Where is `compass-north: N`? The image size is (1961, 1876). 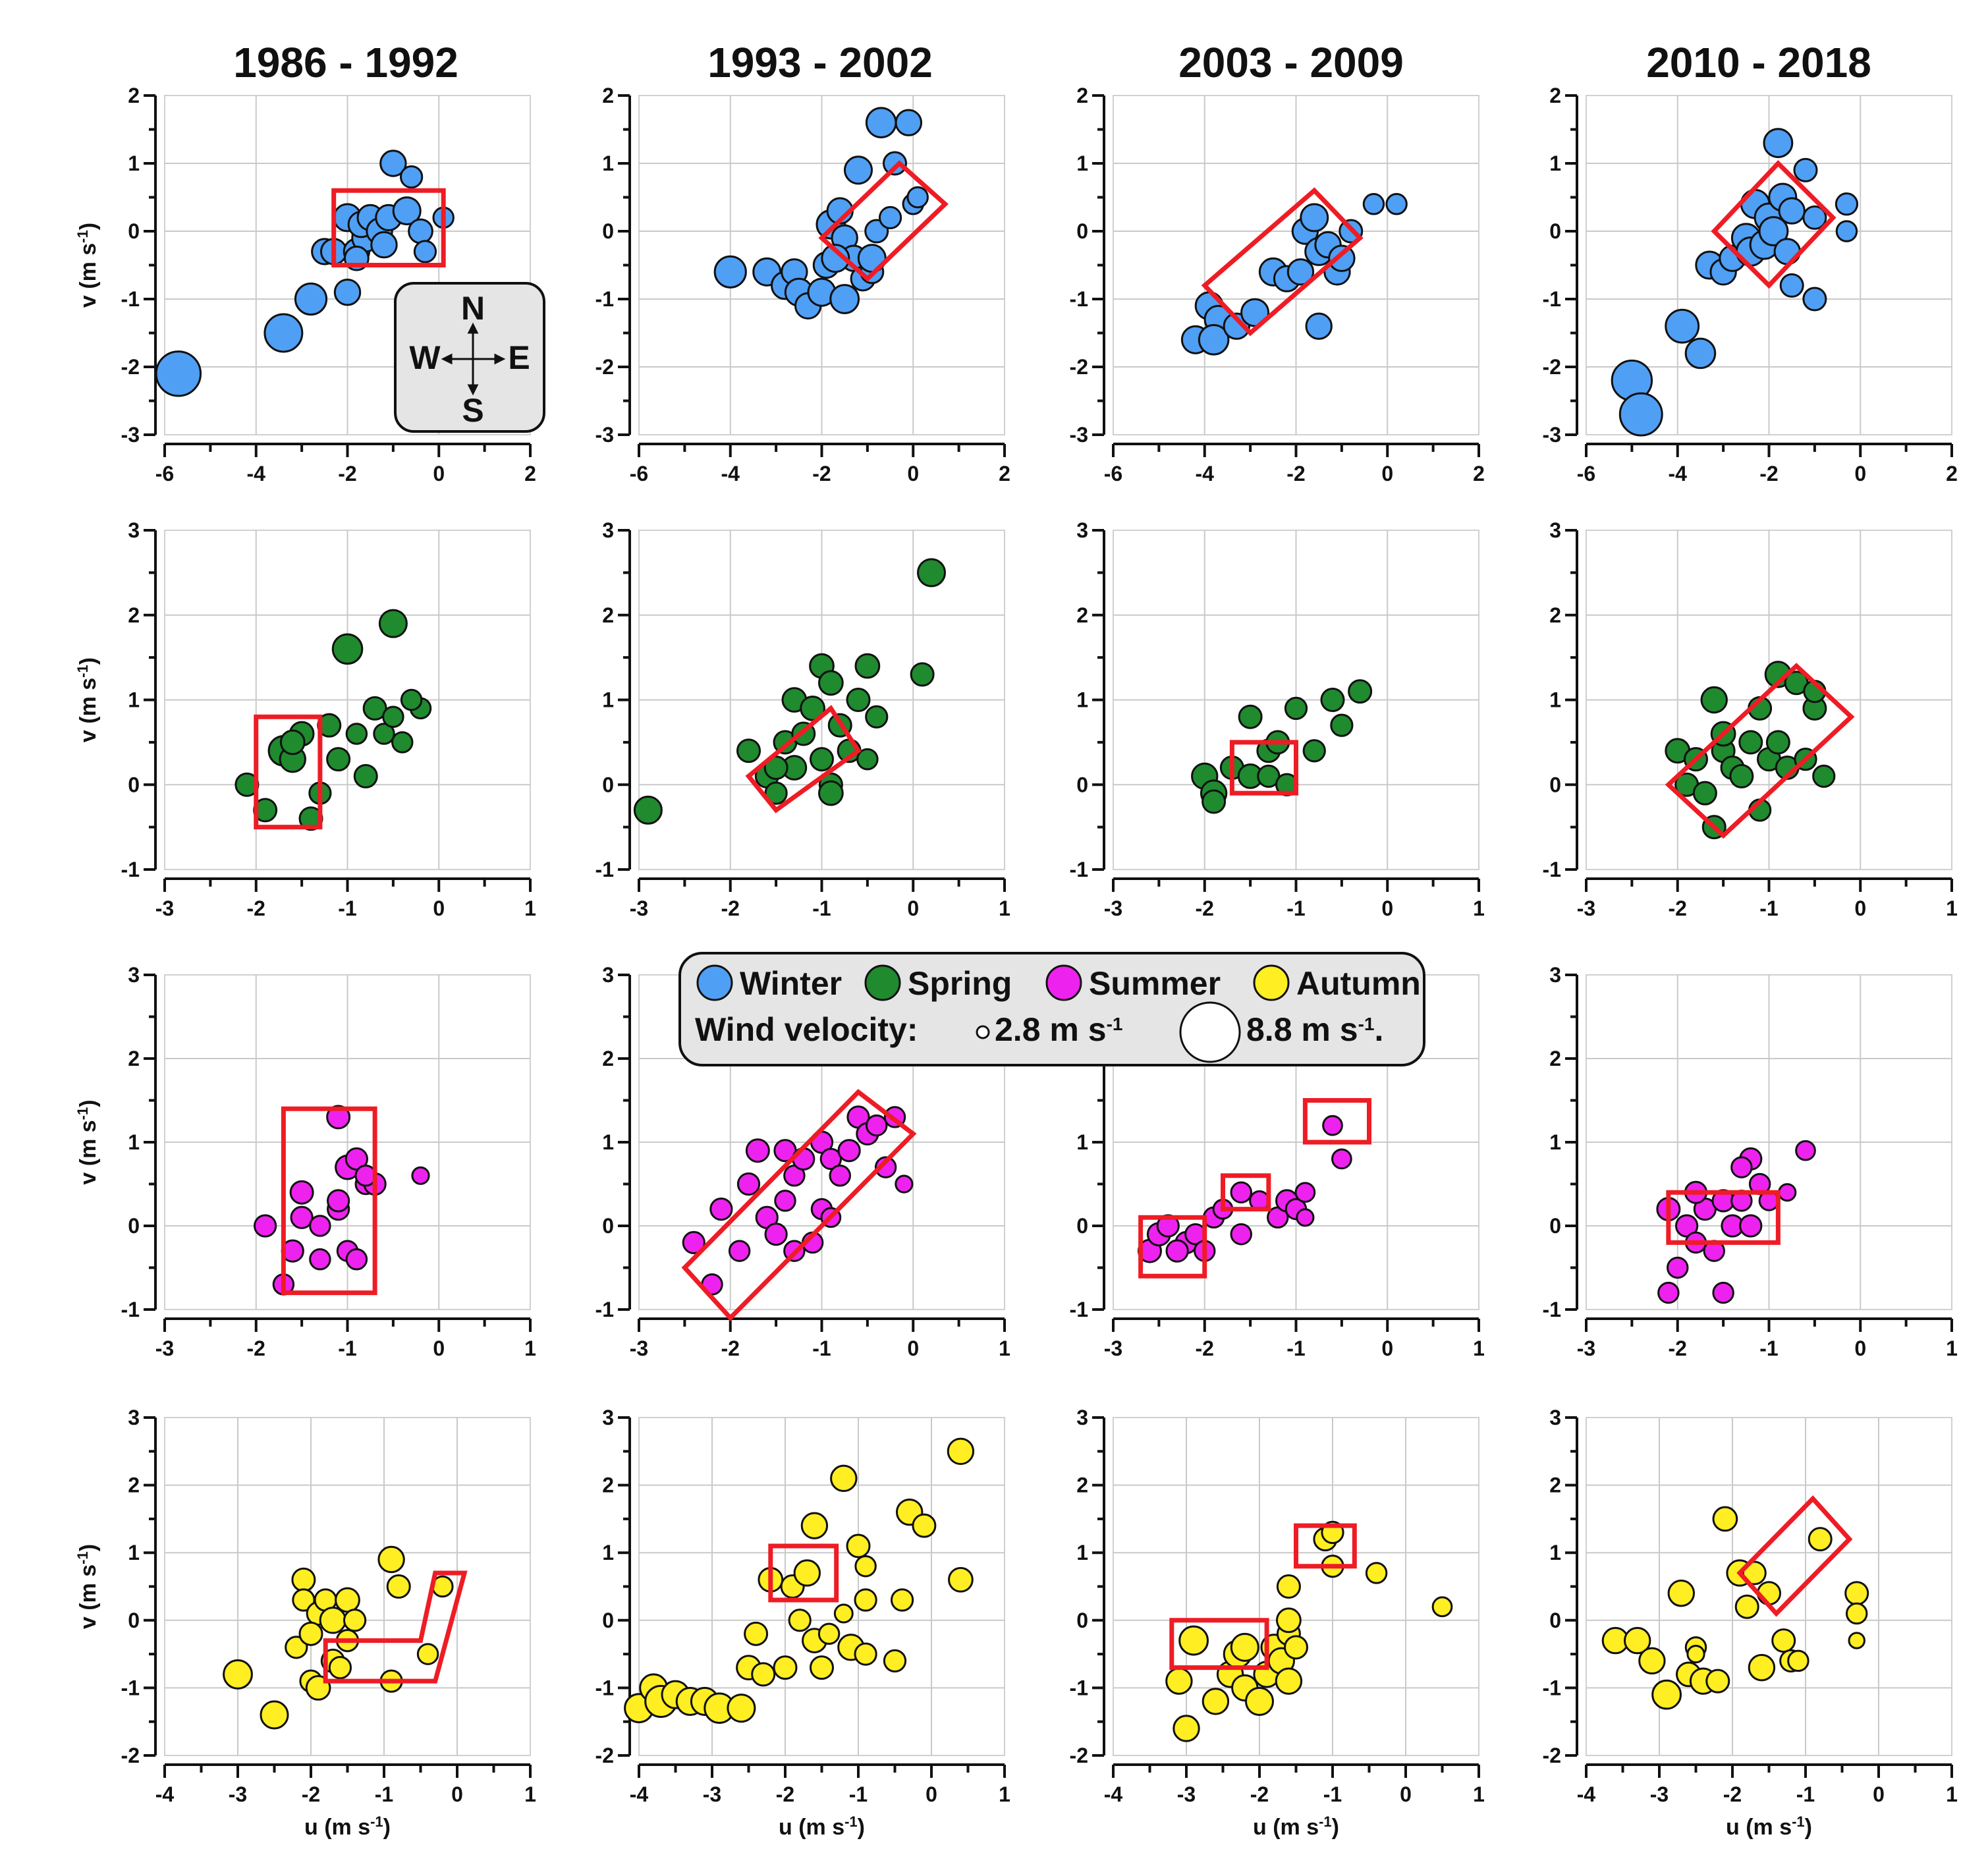 compass-north: N is located at coordinates (473, 308).